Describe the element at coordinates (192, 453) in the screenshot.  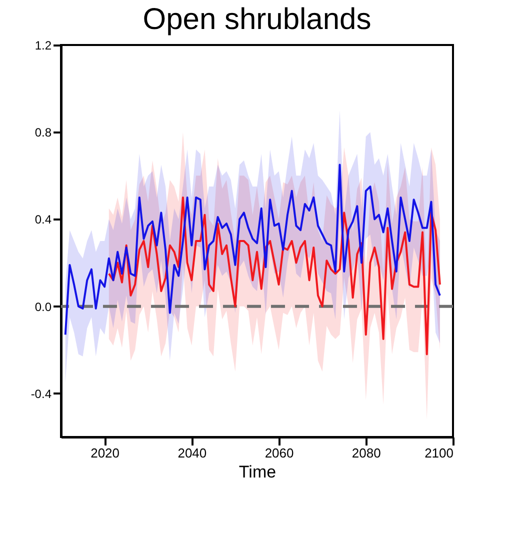
I see `x-tick-label: 2040` at that location.